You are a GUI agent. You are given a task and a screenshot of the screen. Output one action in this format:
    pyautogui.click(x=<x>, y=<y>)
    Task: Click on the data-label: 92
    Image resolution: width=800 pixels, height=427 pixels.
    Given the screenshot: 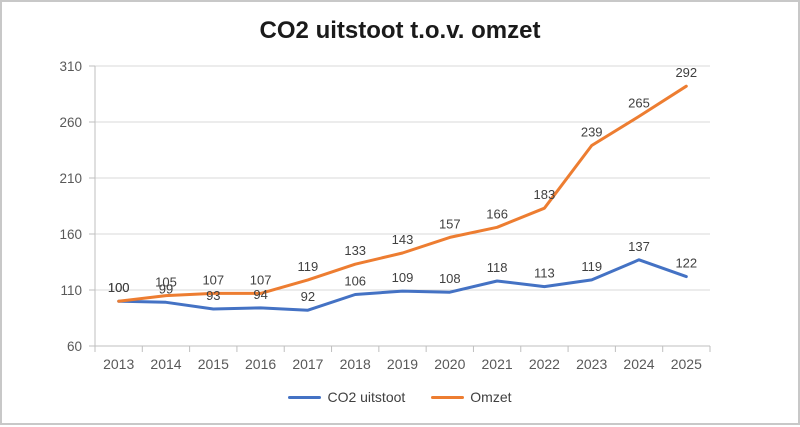 What is the action you would take?
    pyautogui.click(x=308, y=296)
    